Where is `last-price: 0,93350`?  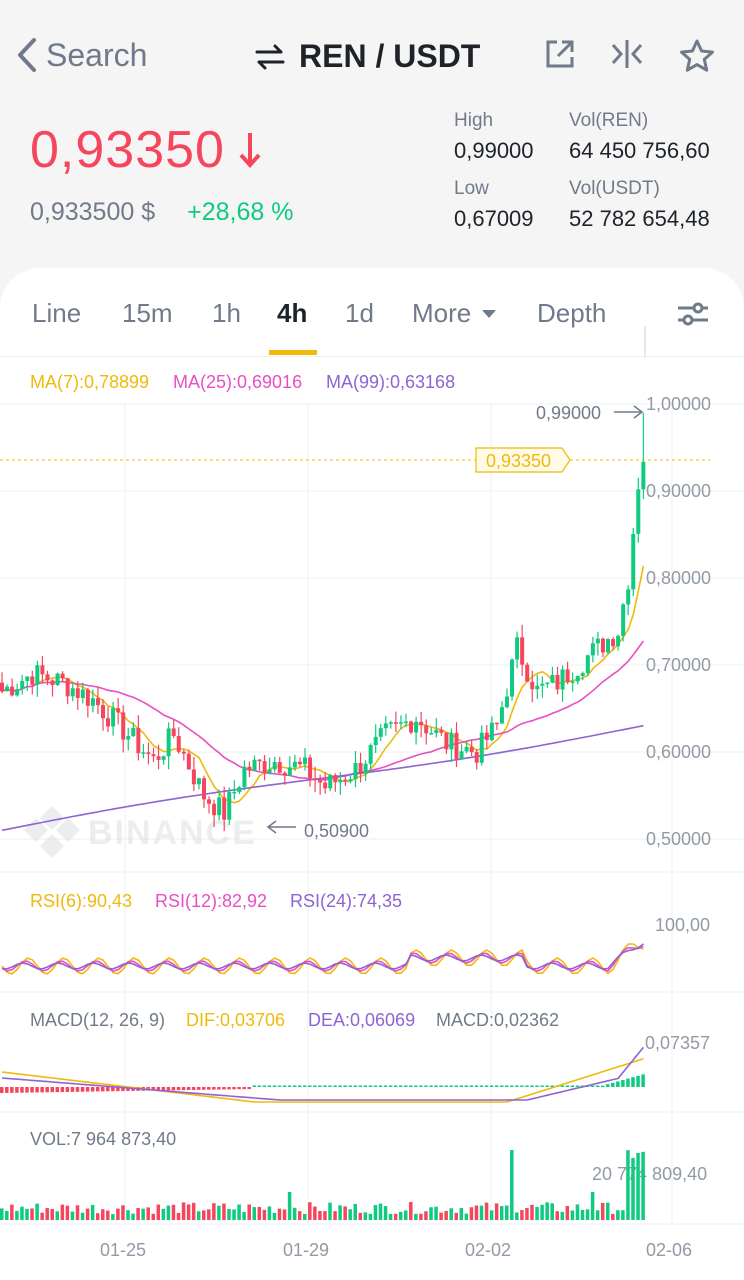 last-price: 0,93350 is located at coordinates (161, 150).